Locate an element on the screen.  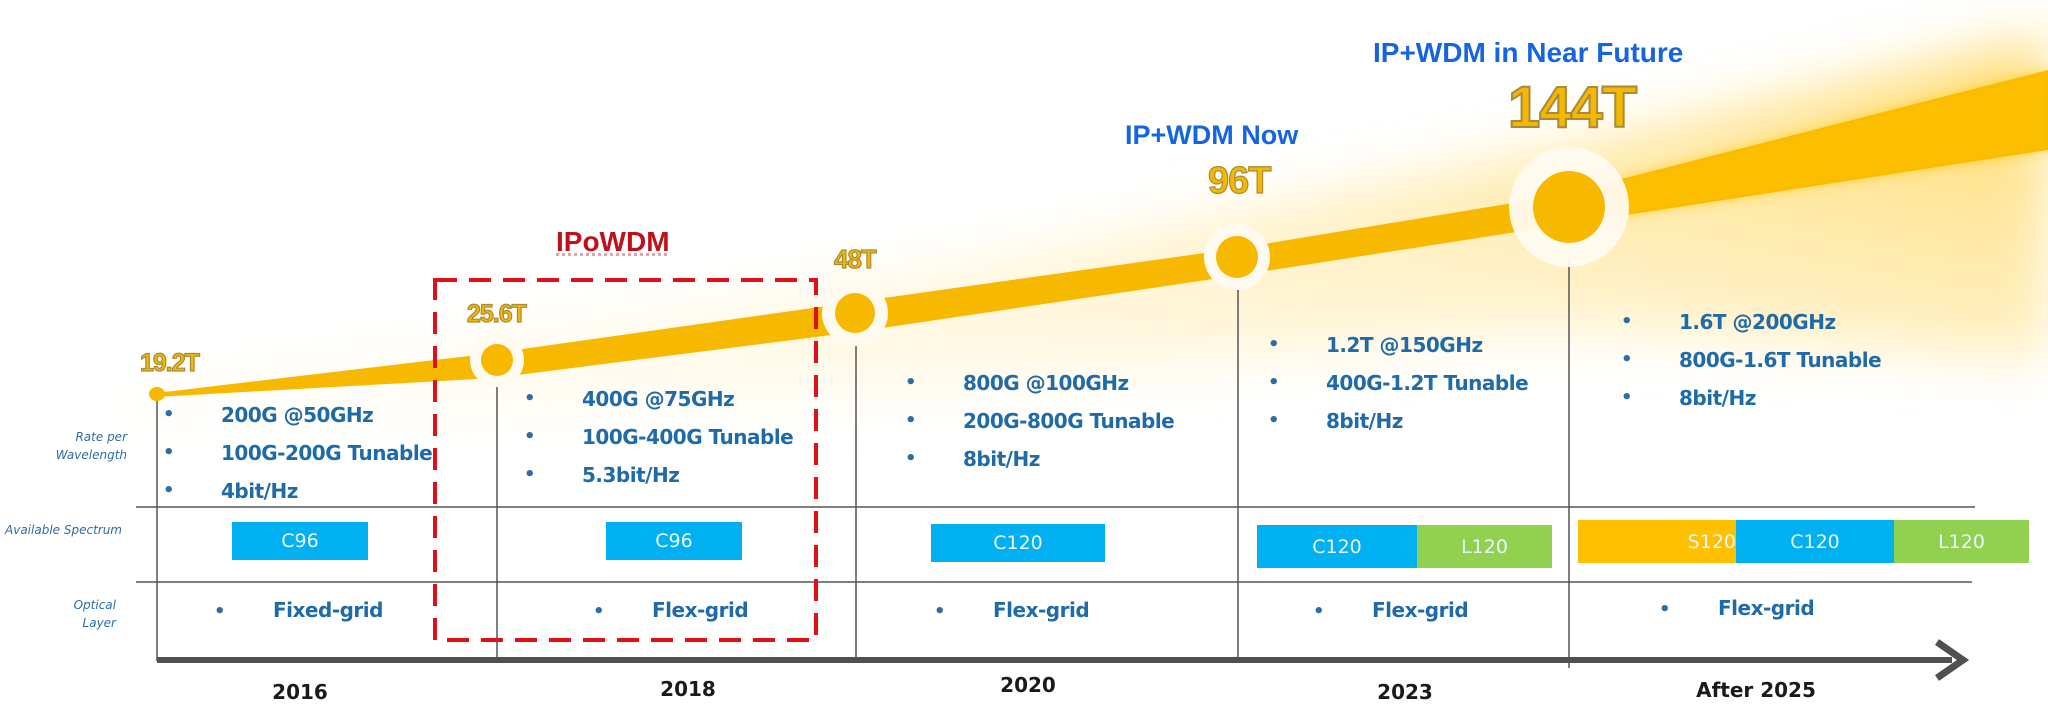
year-label-future: After 2025 is located at coordinates (1756, 690).